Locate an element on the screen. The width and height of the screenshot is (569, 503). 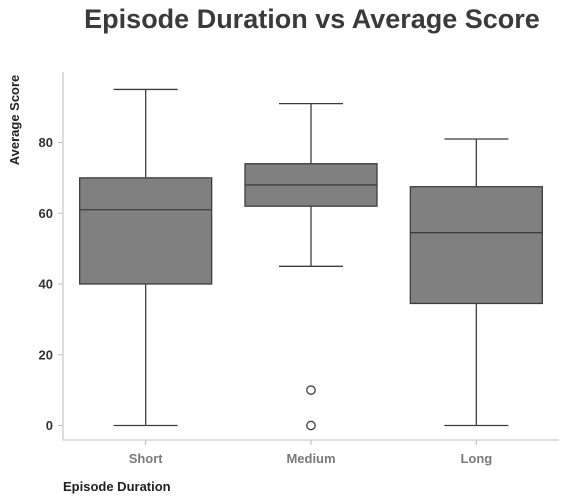
x-tick-label: Short is located at coordinates (146, 458).